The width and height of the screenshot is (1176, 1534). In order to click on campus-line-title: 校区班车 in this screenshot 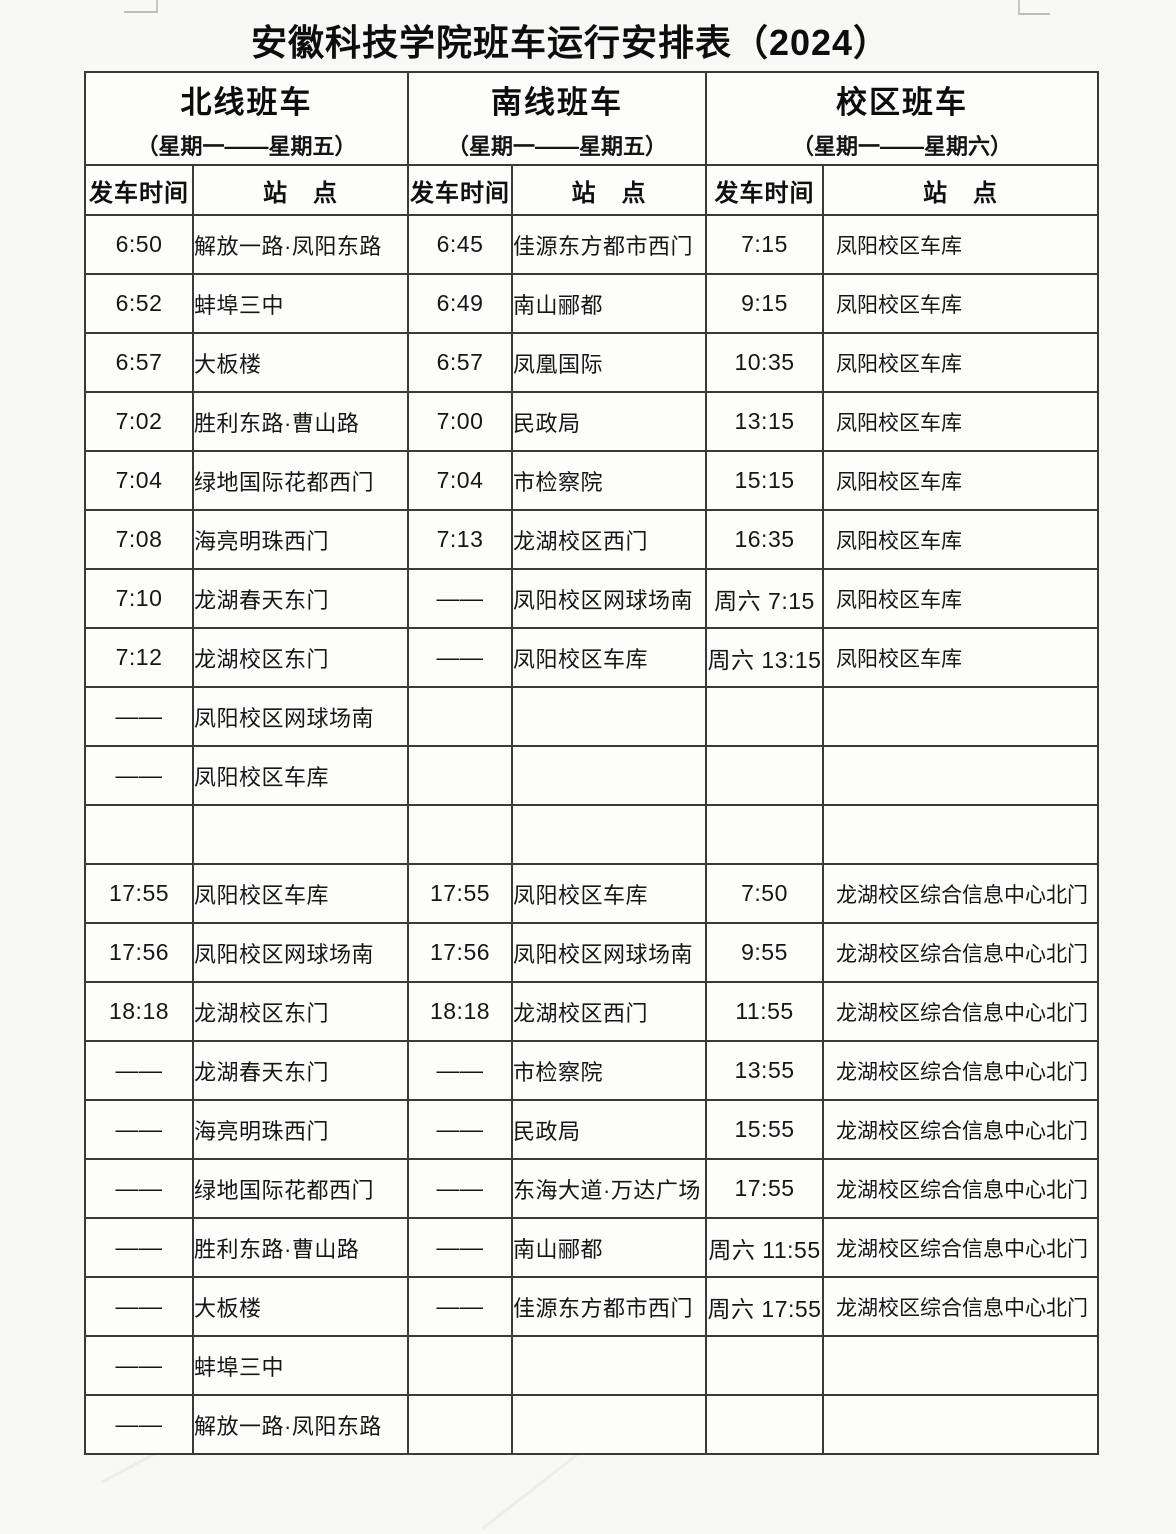, I will do `click(902, 102)`.